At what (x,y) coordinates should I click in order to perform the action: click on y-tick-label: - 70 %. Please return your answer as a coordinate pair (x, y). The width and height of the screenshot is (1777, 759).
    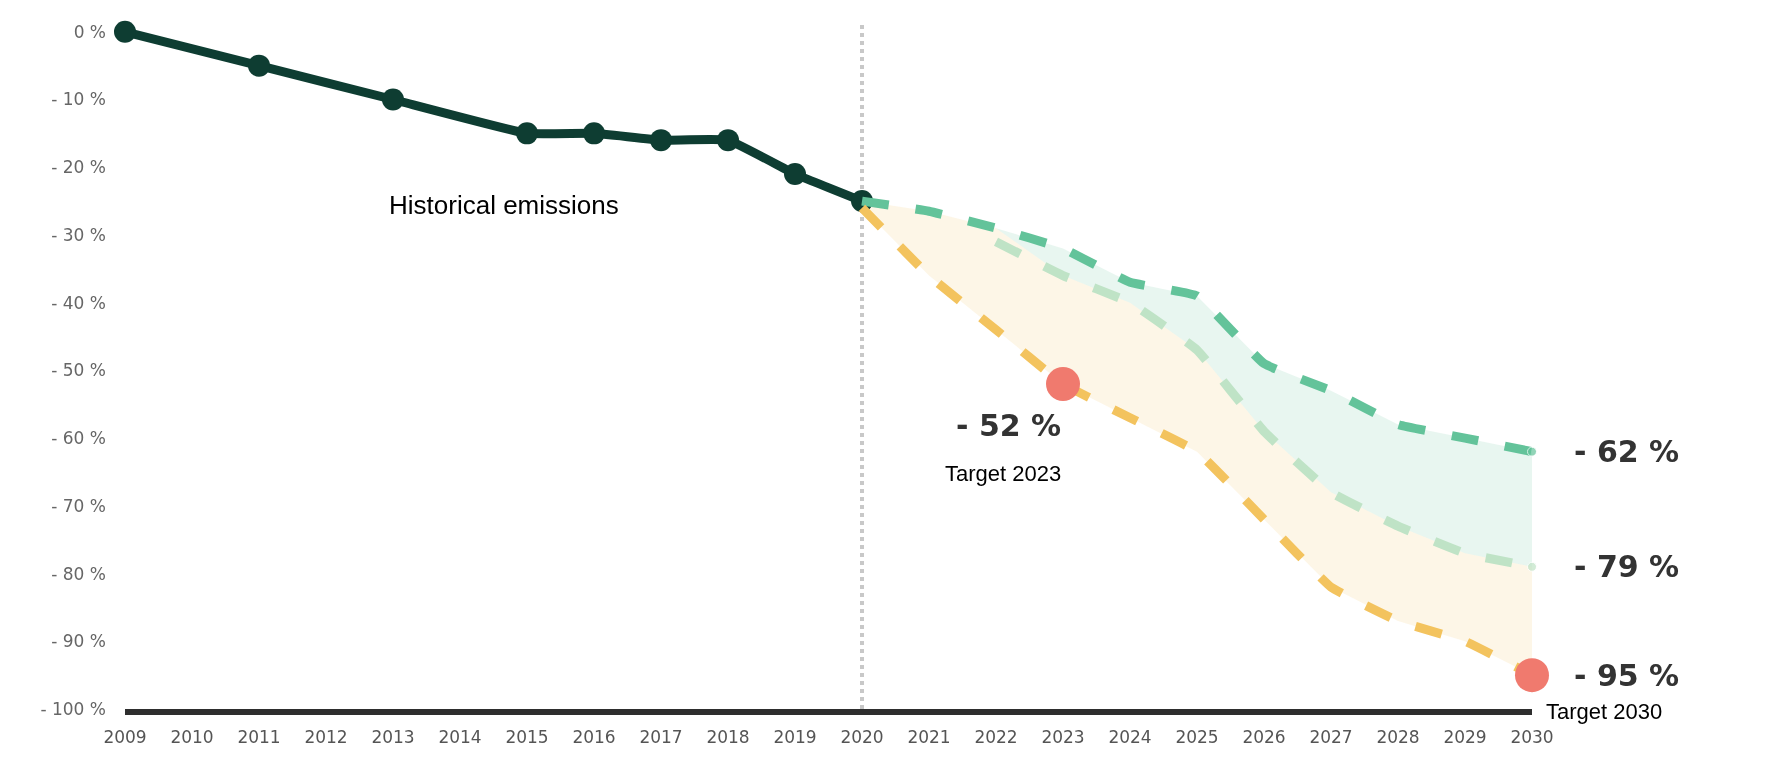
    Looking at the image, I should click on (78, 505).